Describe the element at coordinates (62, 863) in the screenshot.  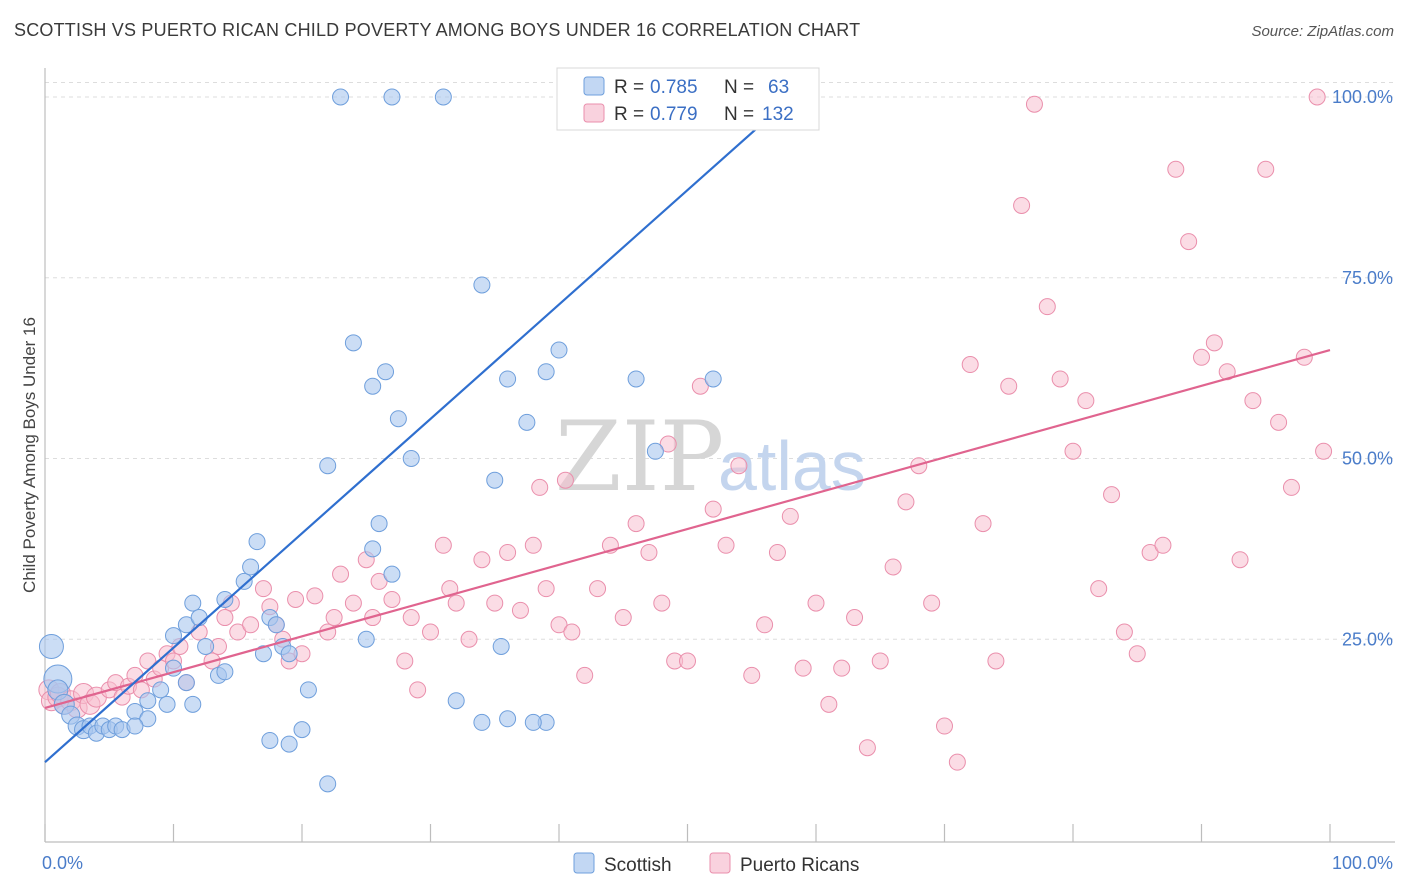
I see `x-tick-label: 0.0%` at that location.